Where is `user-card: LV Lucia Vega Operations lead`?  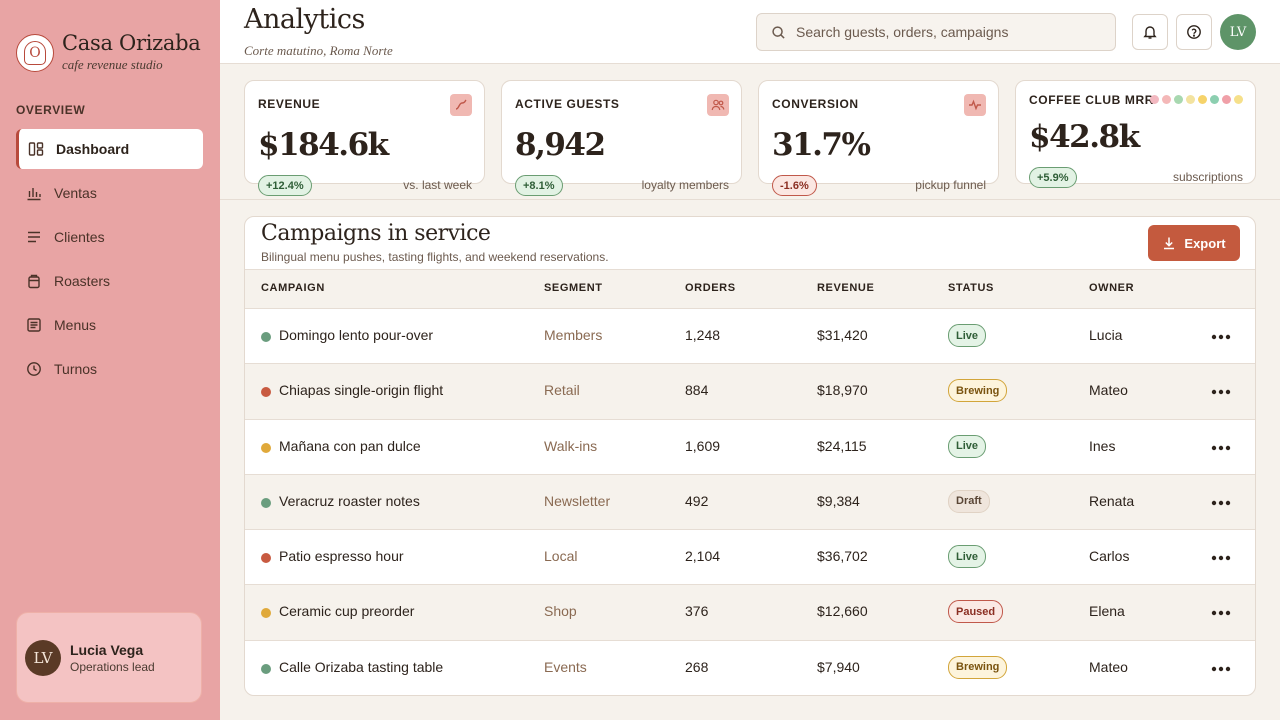
user-card: LV Lucia Vega Operations lead is located at coordinates (109, 657).